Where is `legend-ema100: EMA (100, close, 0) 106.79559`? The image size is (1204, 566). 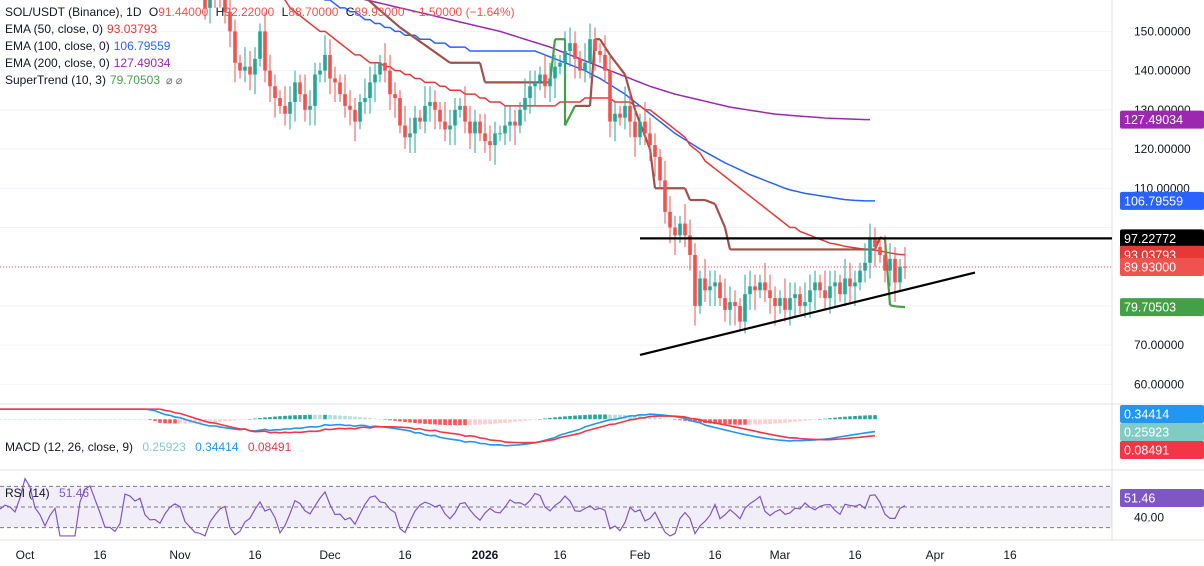 legend-ema100: EMA (100, close, 0) 106.79559 is located at coordinates (260, 46).